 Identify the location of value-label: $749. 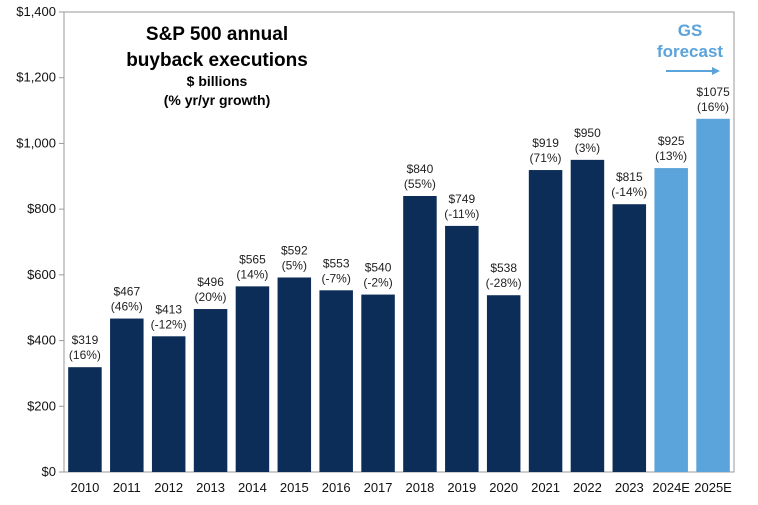
(461, 199).